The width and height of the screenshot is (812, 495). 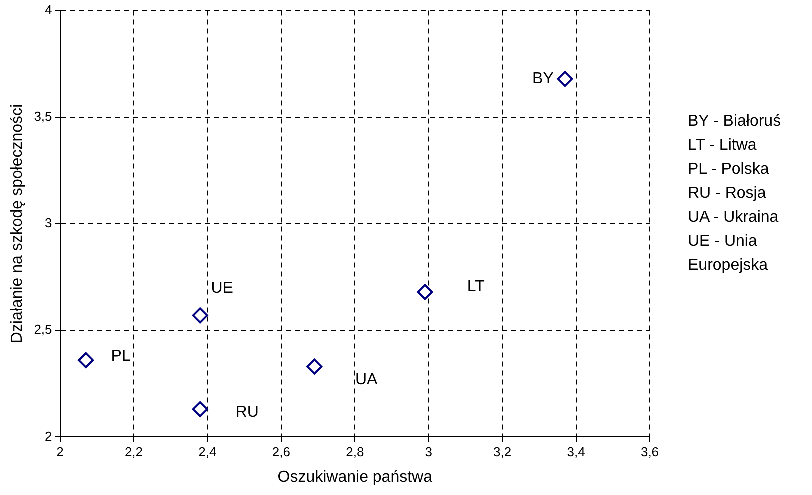 I want to click on x-tick-label: 2,8, so click(x=355, y=452).